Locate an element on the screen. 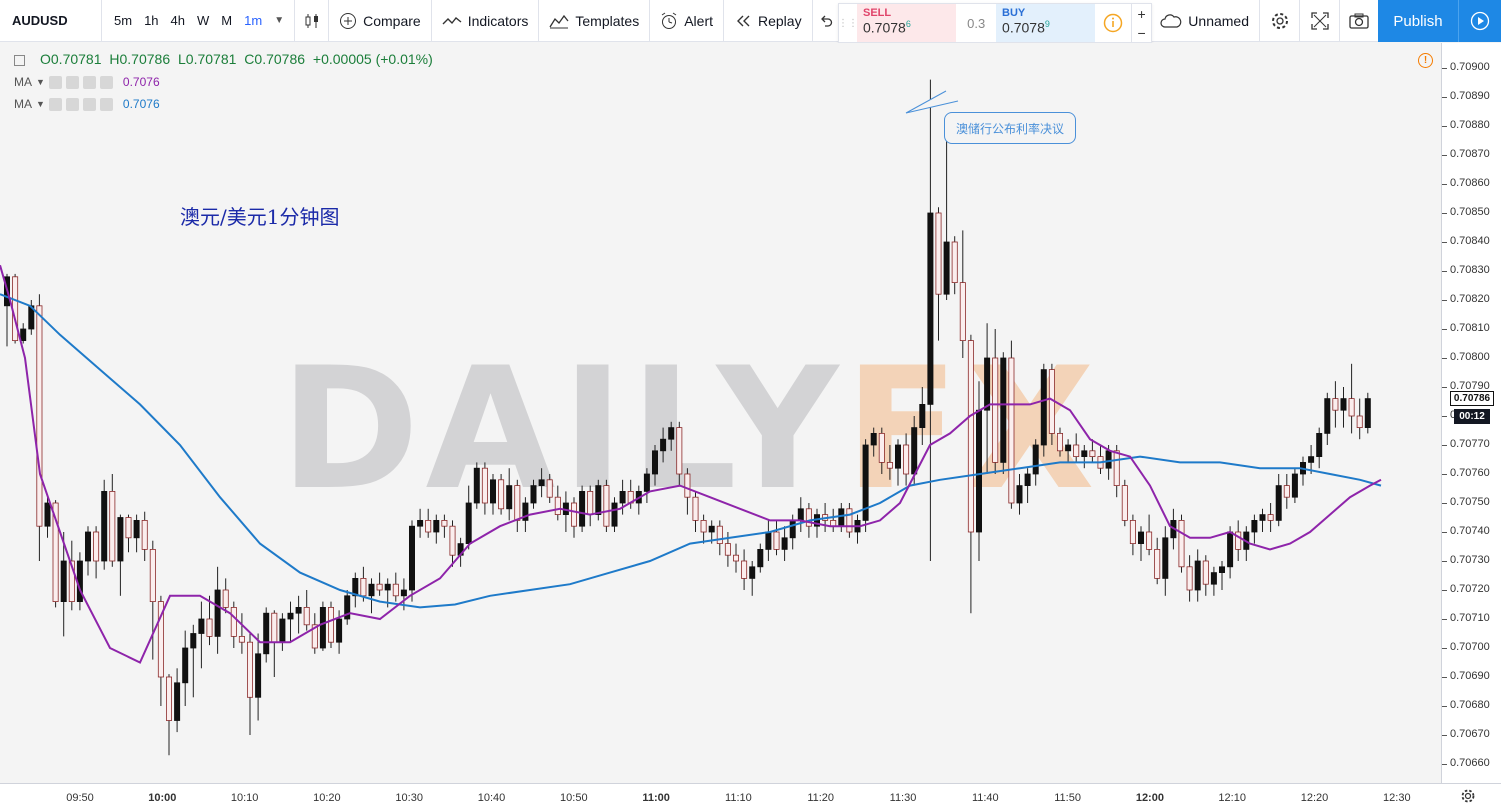 This screenshot has height=807, width=1501. interval-5m: 5m is located at coordinates (123, 20).